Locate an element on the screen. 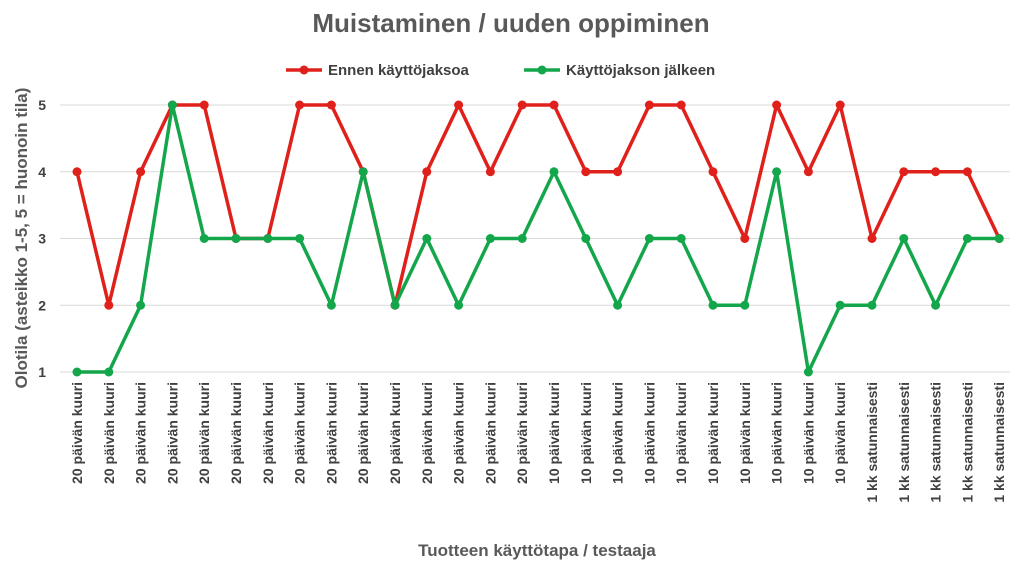 This screenshot has height=581, width=1023. y-tick-label: 1 is located at coordinates (42, 372).